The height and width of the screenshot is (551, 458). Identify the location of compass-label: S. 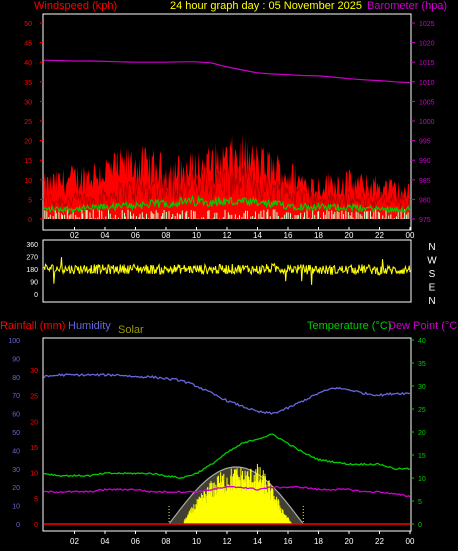
(432, 274).